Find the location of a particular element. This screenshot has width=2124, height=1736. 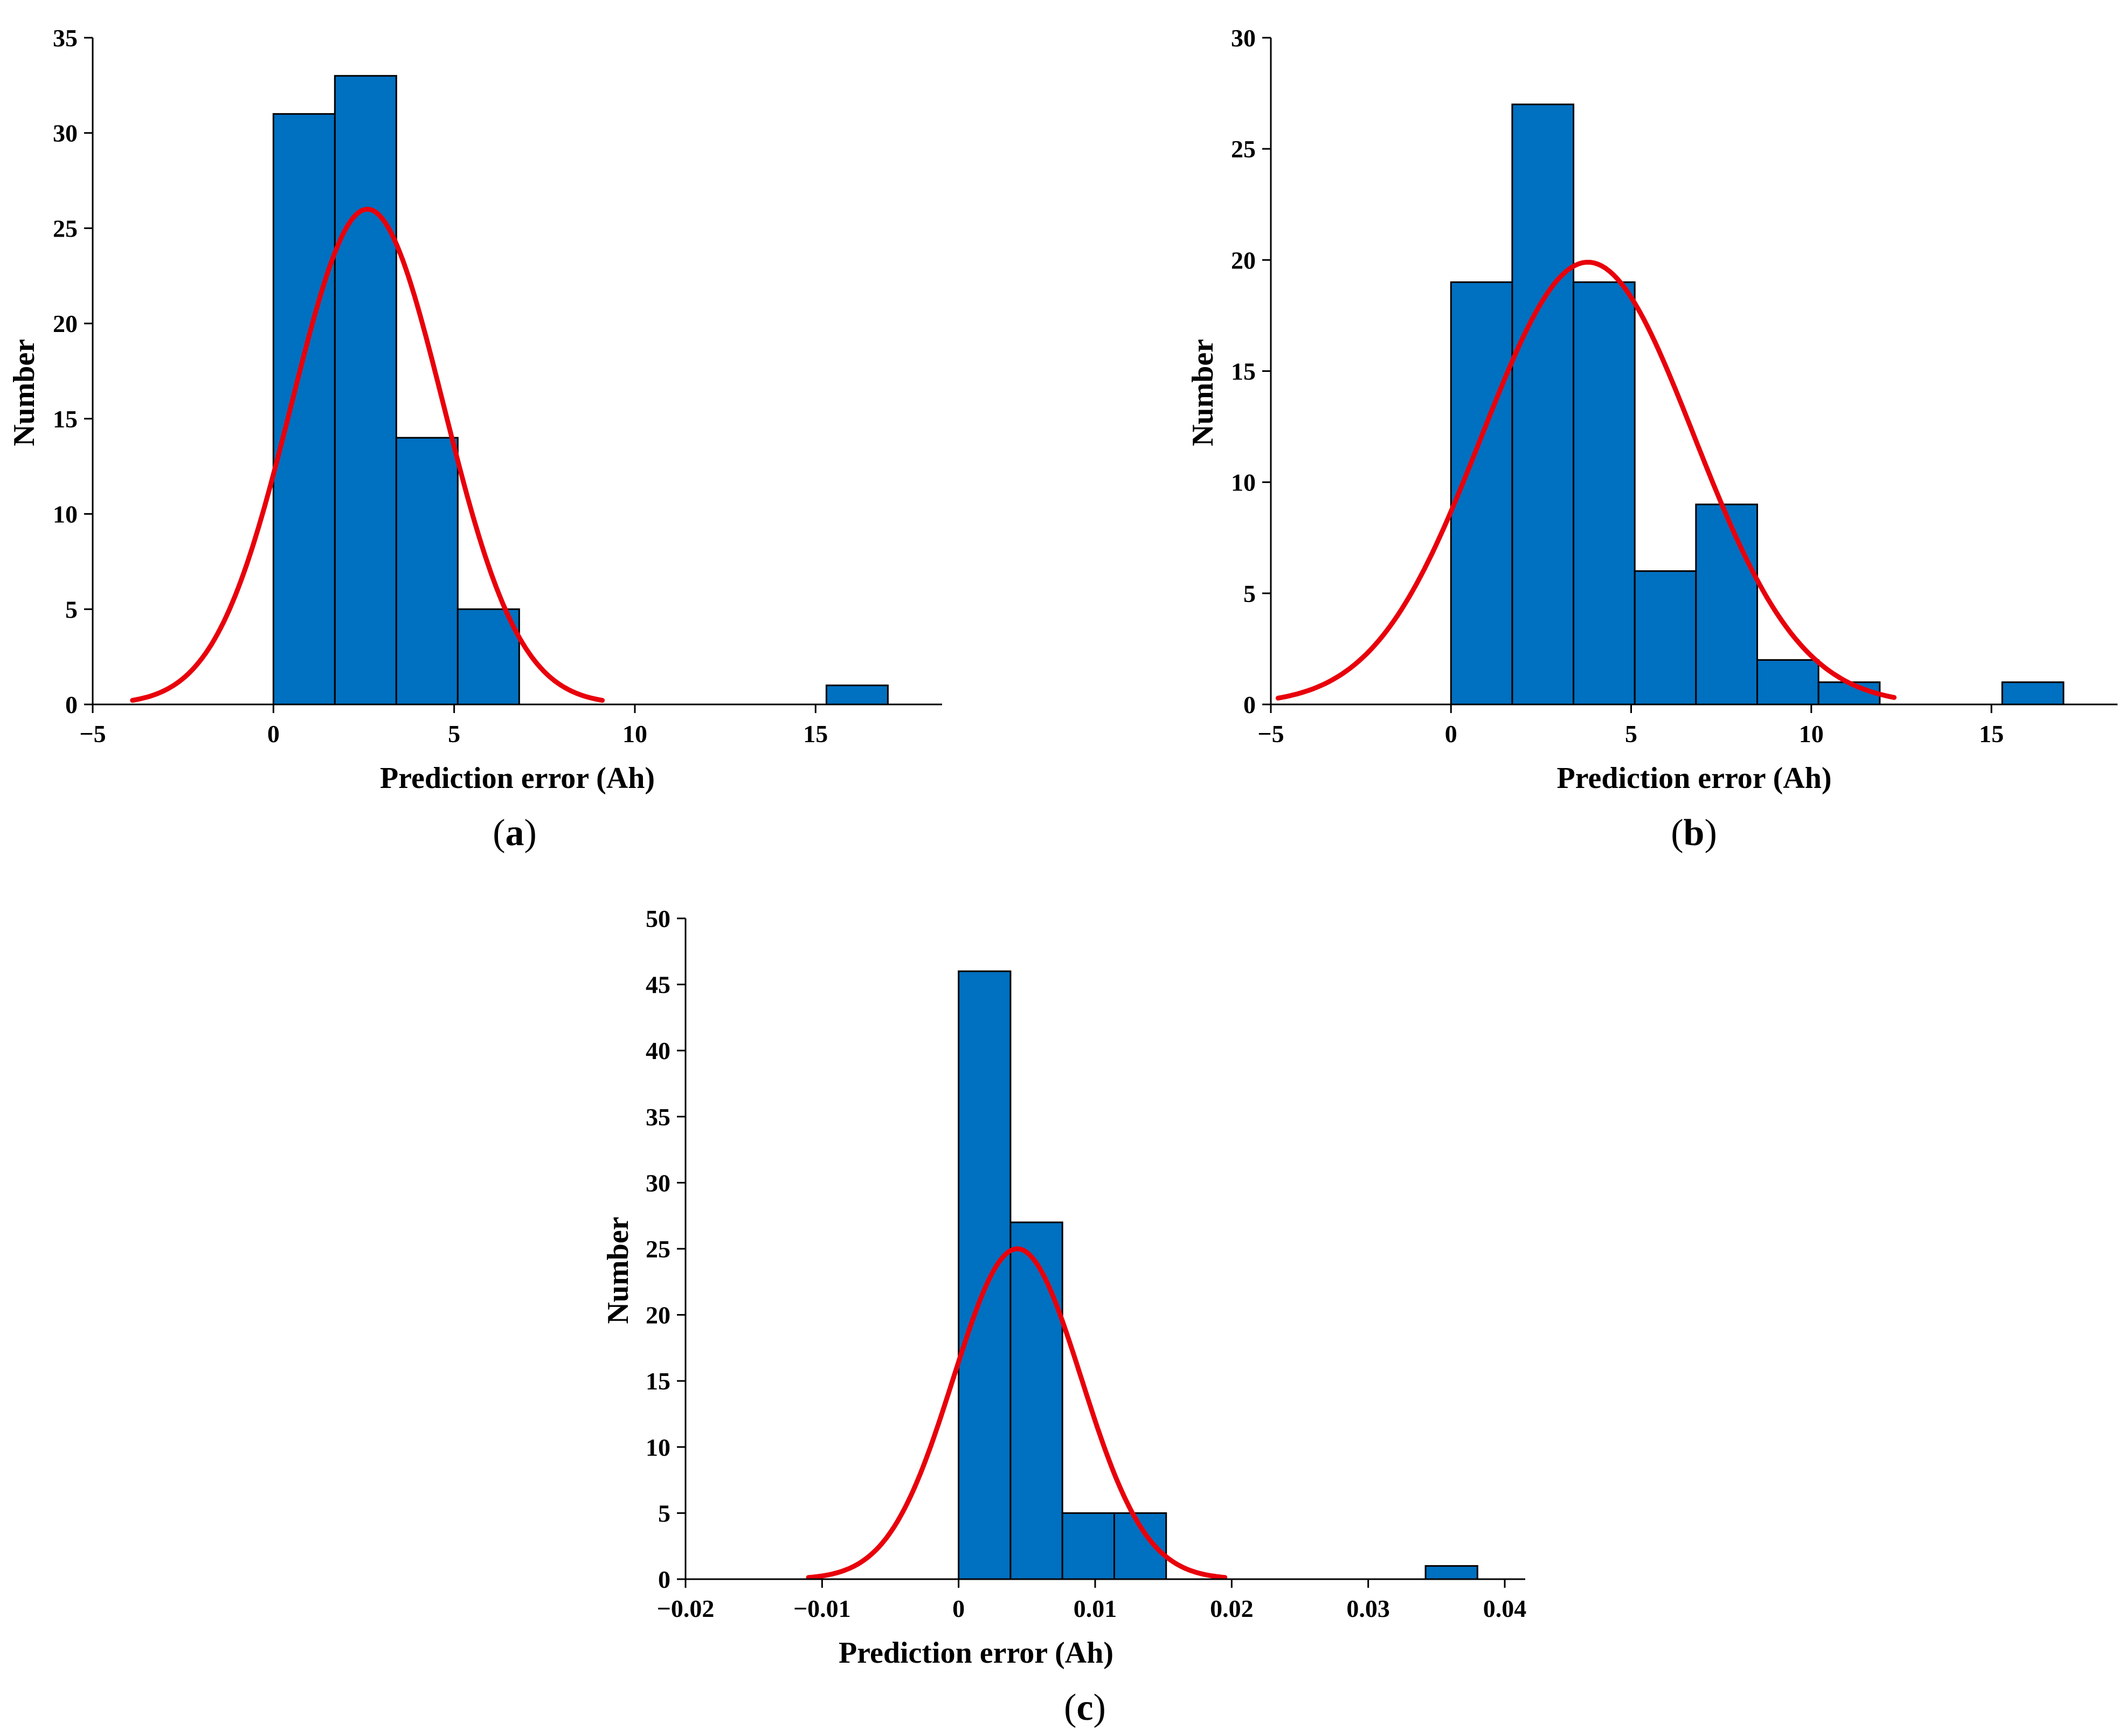

y-tick-label: 45 is located at coordinates (658, 985).